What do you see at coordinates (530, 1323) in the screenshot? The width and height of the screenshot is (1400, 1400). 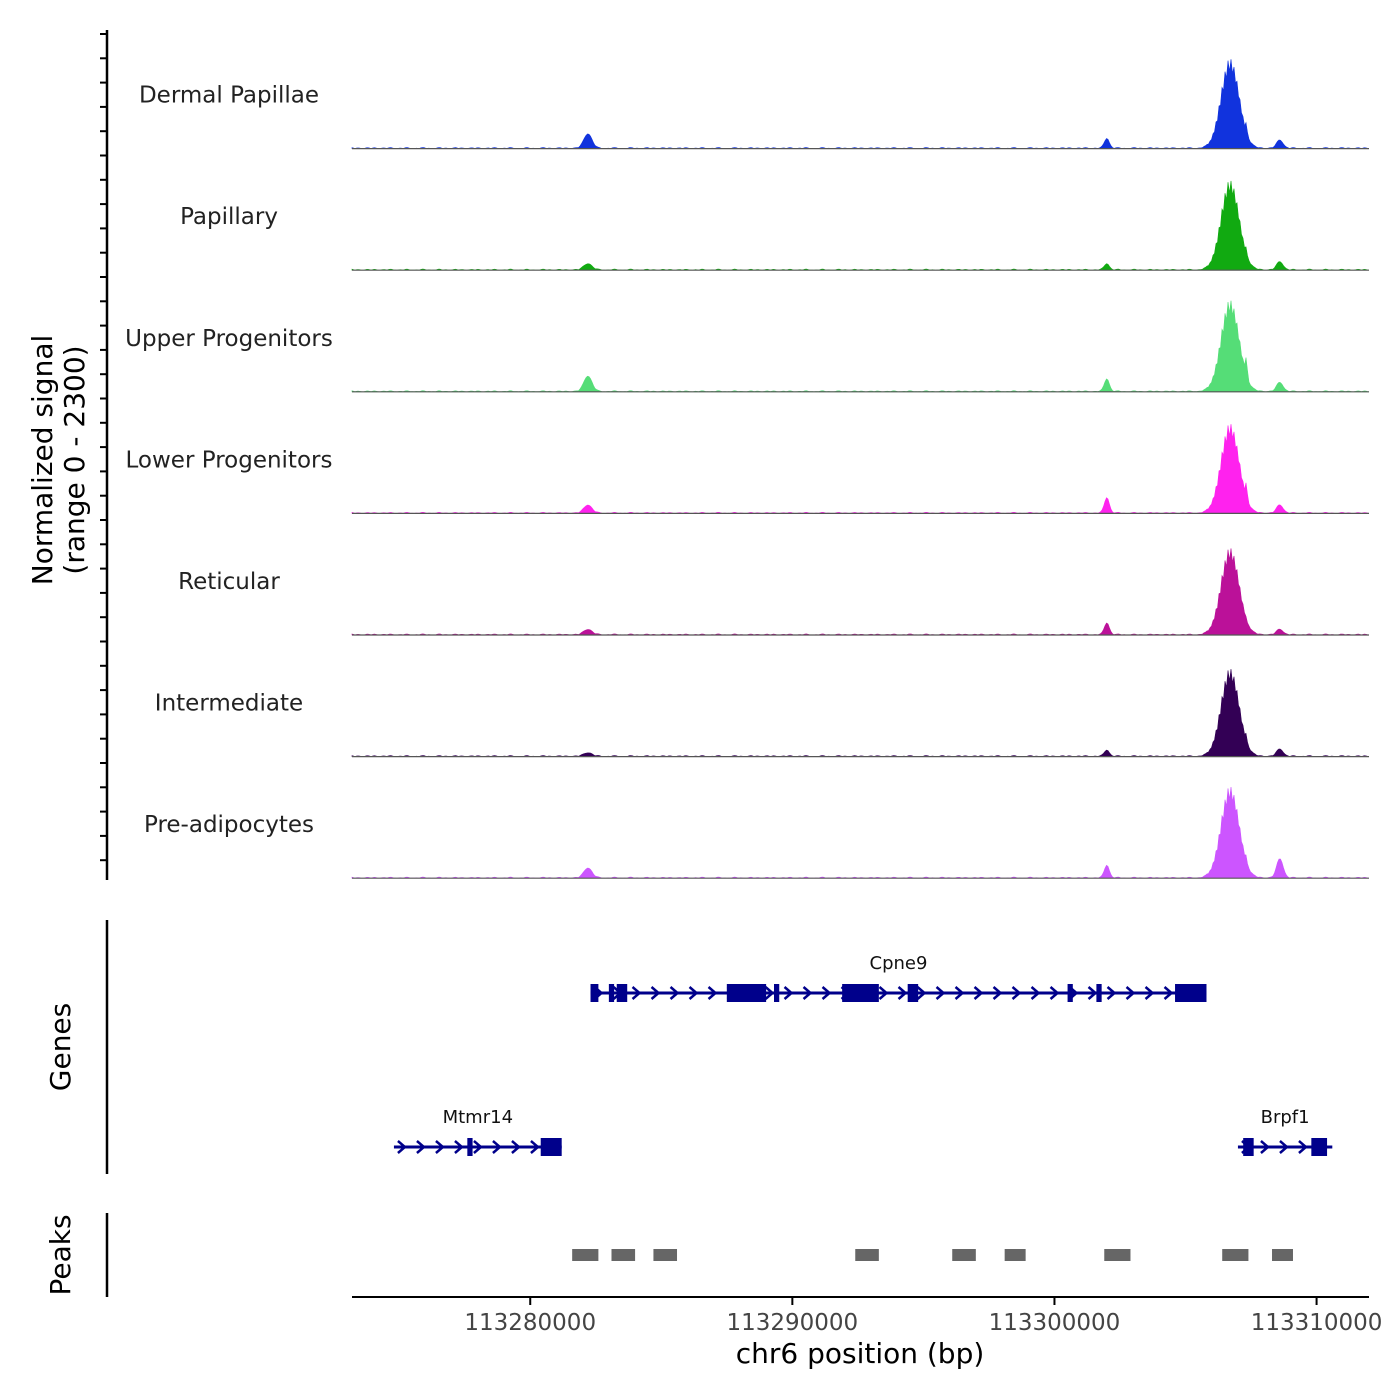 I see `x-tick-label: 113280000` at bounding box center [530, 1323].